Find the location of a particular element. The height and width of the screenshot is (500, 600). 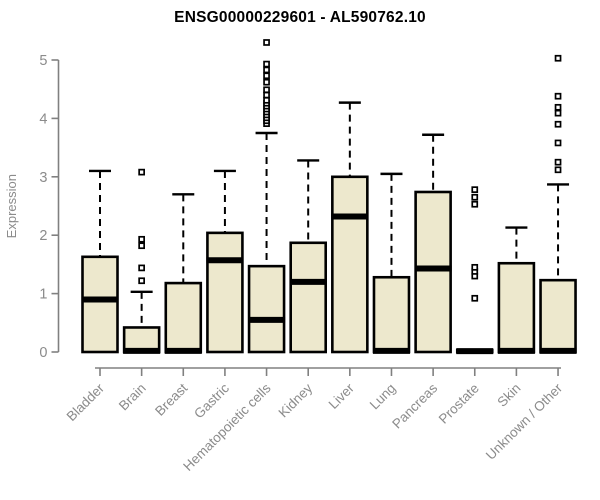

box-brain is located at coordinates (141, 261).